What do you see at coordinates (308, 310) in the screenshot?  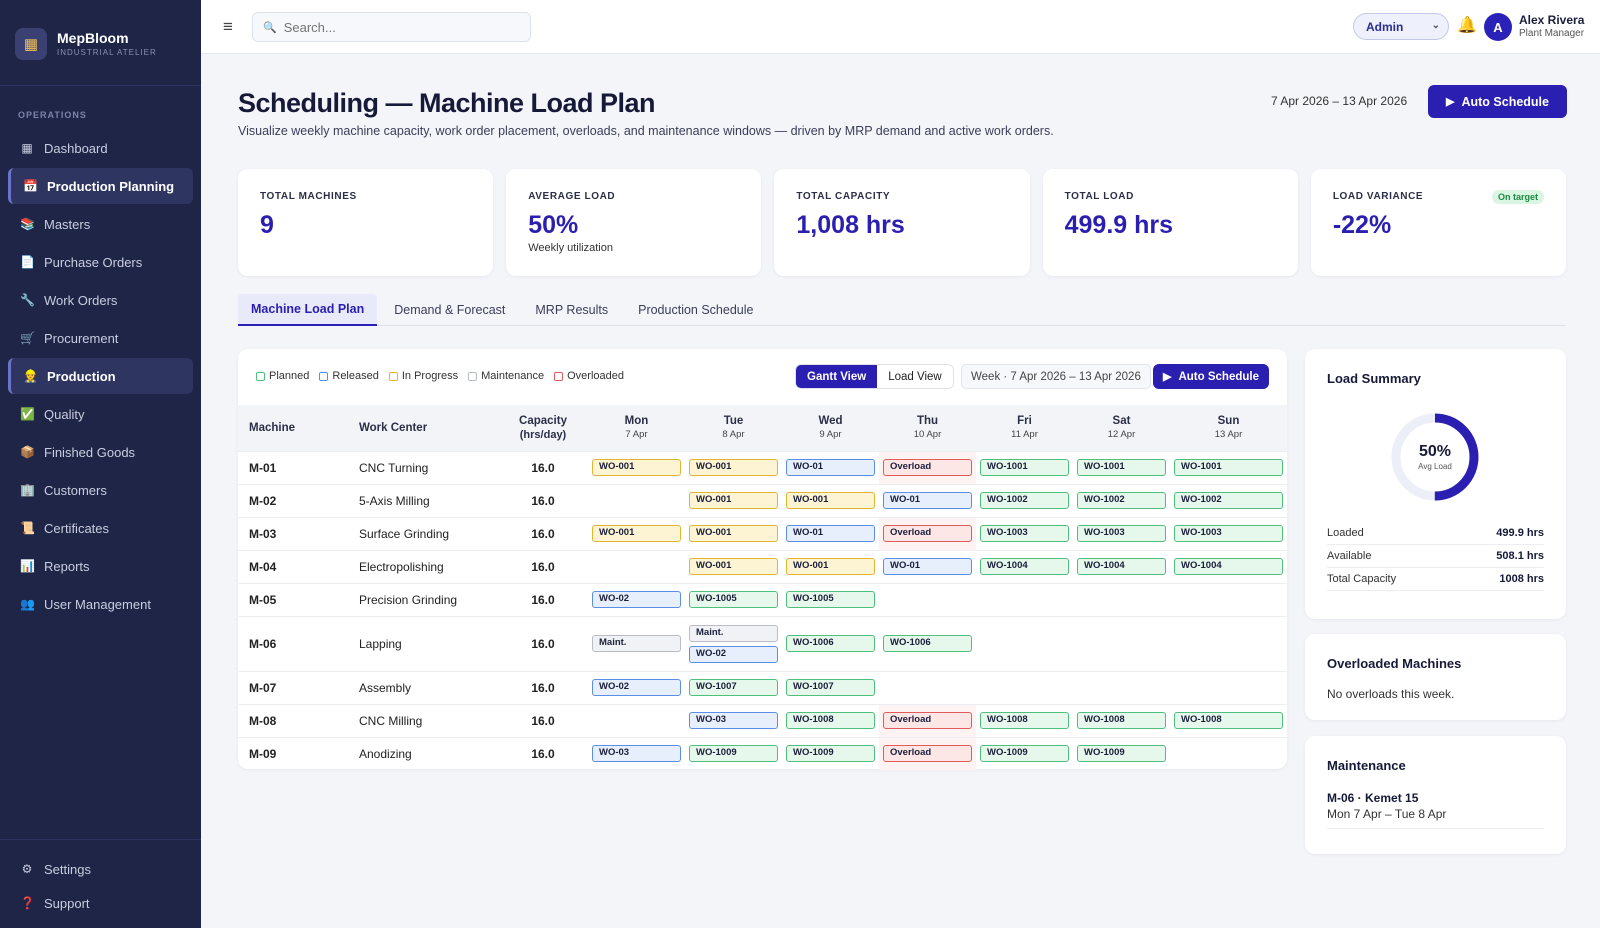 I see `tab-machine-load-plan: Machine Load Plan` at bounding box center [308, 310].